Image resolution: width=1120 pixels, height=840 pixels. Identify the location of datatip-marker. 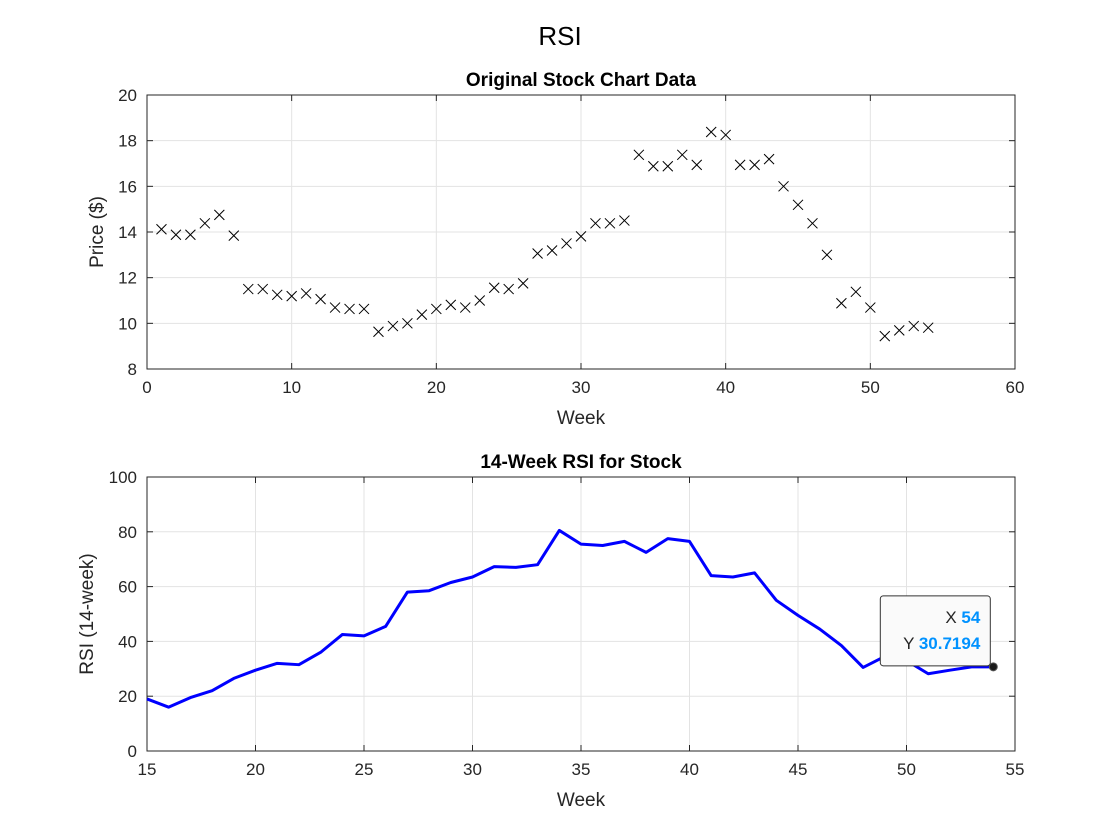
(993, 667).